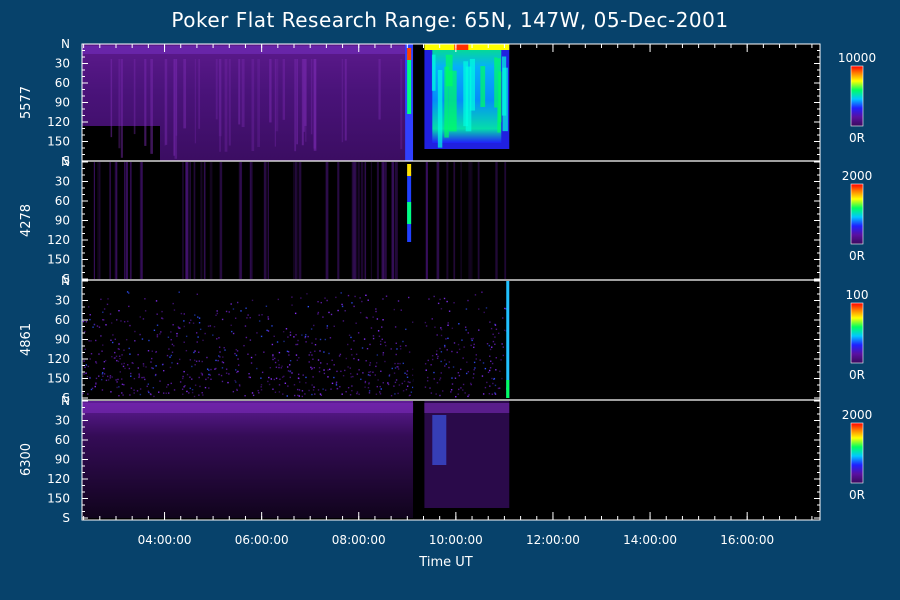  I want to click on panel-label: 4861, so click(26, 339).